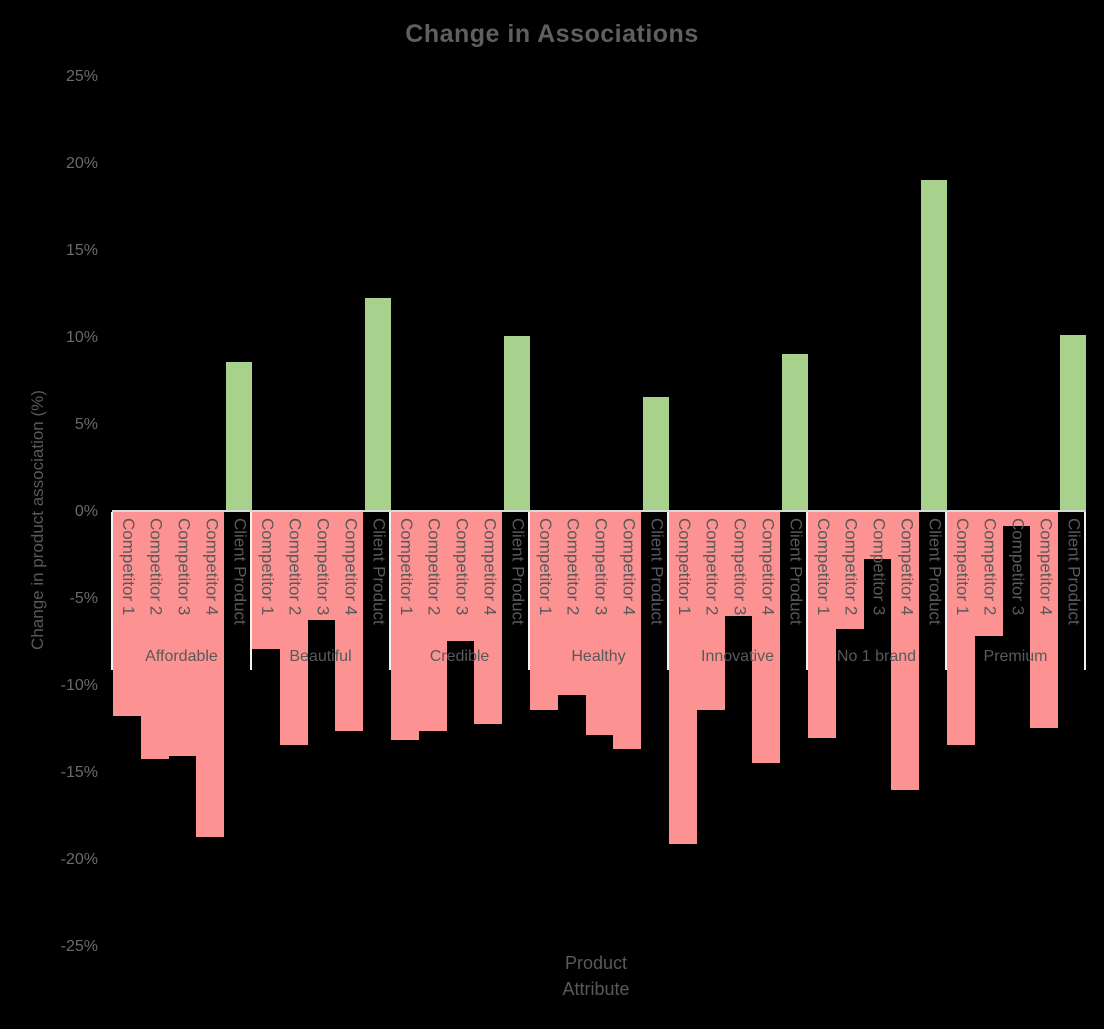 The width and height of the screenshot is (1104, 1029). I want to click on bar-competitor-1-credible, so click(405, 626).